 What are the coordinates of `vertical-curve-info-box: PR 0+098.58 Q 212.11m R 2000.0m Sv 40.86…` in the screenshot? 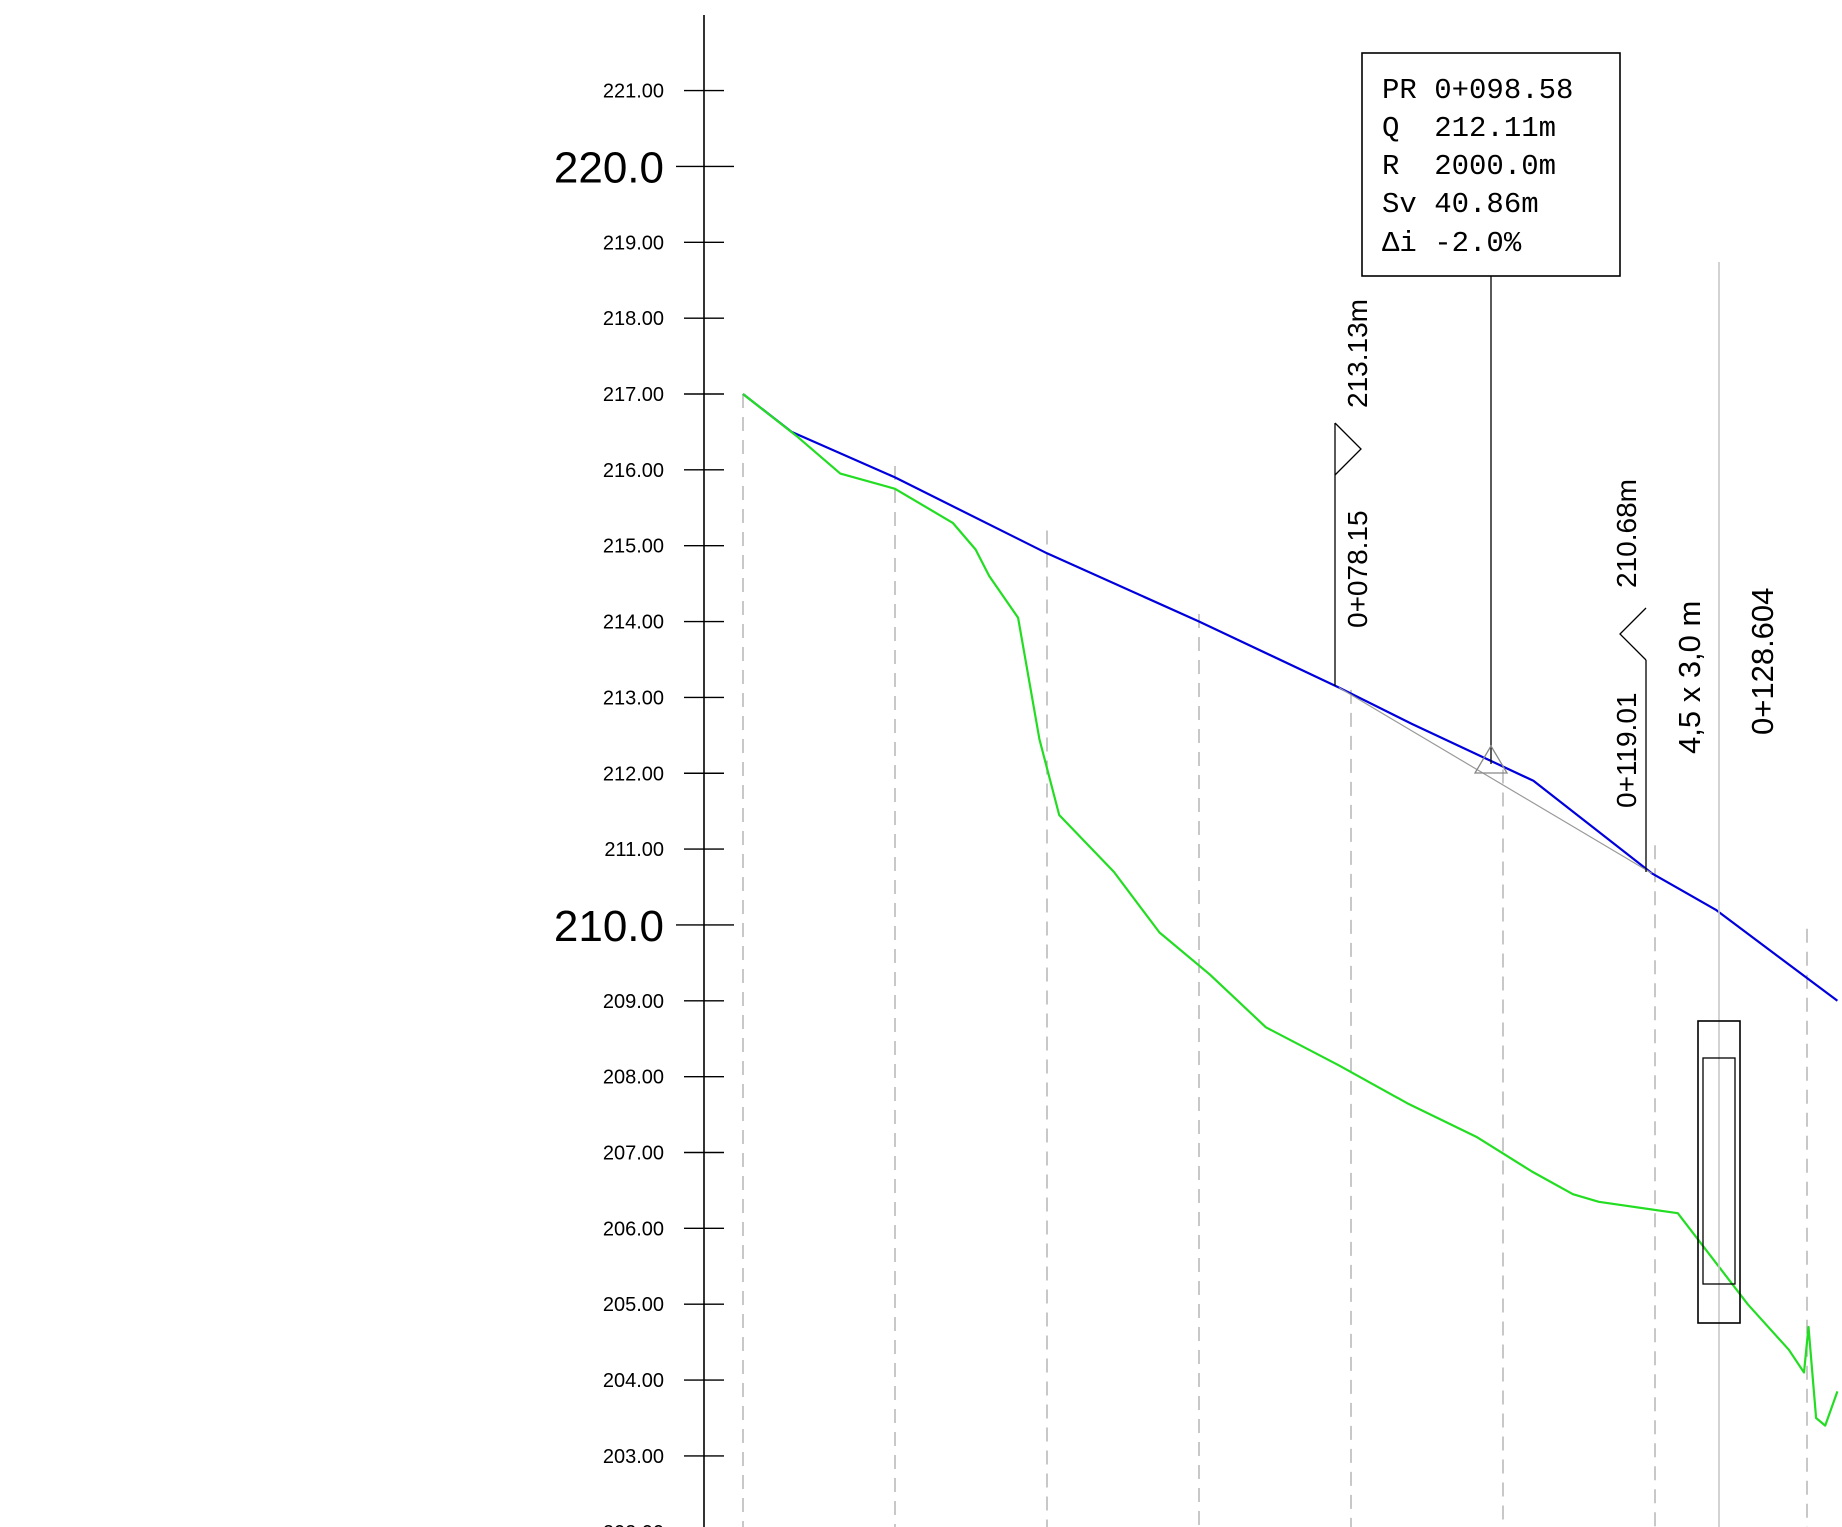 It's located at (1491, 164).